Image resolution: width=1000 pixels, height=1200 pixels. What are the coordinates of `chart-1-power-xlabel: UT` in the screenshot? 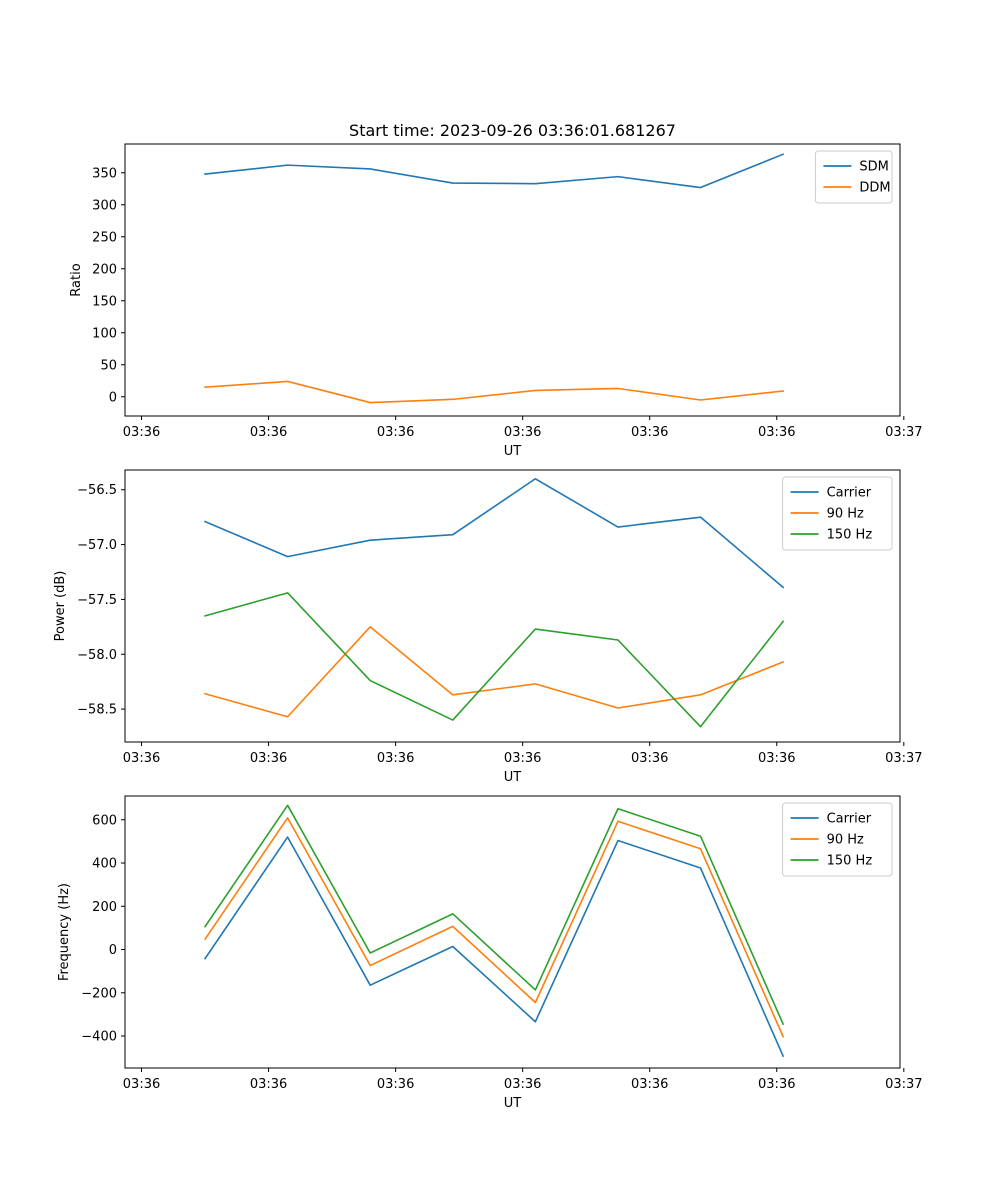 It's located at (513, 777).